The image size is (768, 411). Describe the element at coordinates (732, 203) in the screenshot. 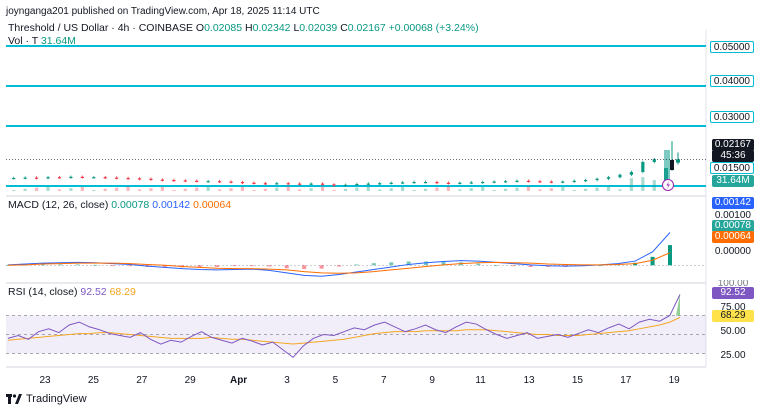

I see `macd-axis-line: 0.00142` at that location.